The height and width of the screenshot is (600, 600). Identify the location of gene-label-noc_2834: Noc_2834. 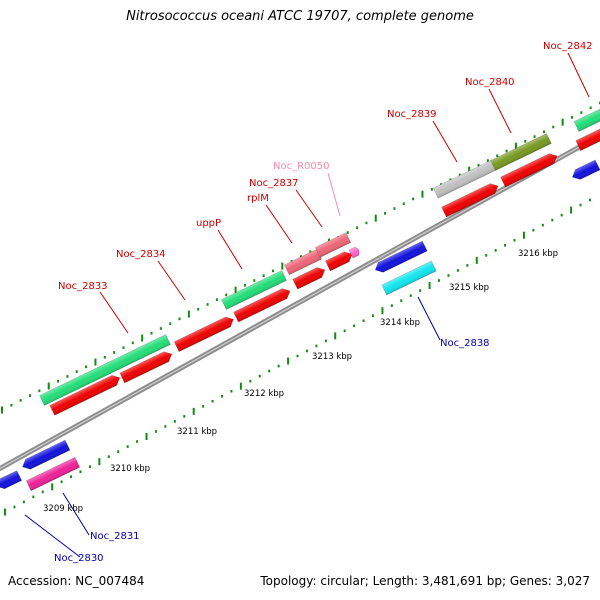
(141, 254).